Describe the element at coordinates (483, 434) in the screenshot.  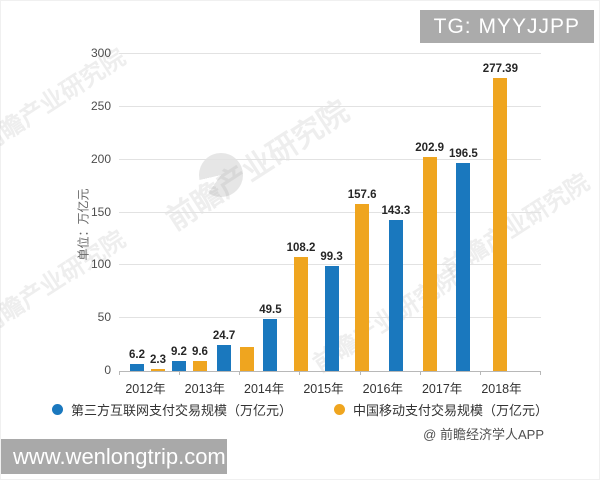
I see `source-credit: @ 前瞻经济学人APP` at that location.